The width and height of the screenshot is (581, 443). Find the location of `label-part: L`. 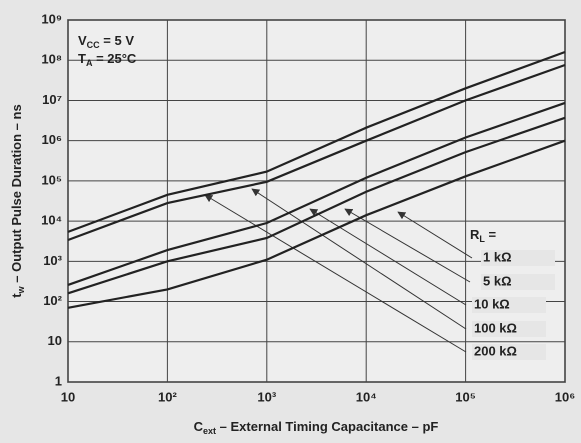

label-part: L is located at coordinates (482, 239).